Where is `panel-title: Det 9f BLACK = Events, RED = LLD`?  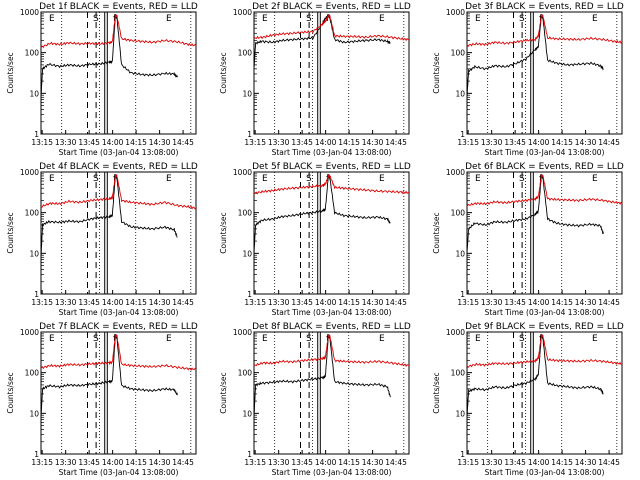
panel-title: Det 9f BLACK = Events, RED = LLD is located at coordinates (544, 327).